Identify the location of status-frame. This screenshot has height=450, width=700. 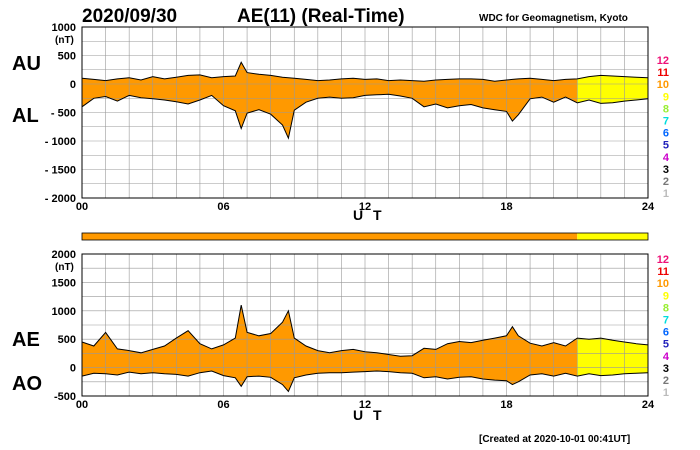
(365, 236).